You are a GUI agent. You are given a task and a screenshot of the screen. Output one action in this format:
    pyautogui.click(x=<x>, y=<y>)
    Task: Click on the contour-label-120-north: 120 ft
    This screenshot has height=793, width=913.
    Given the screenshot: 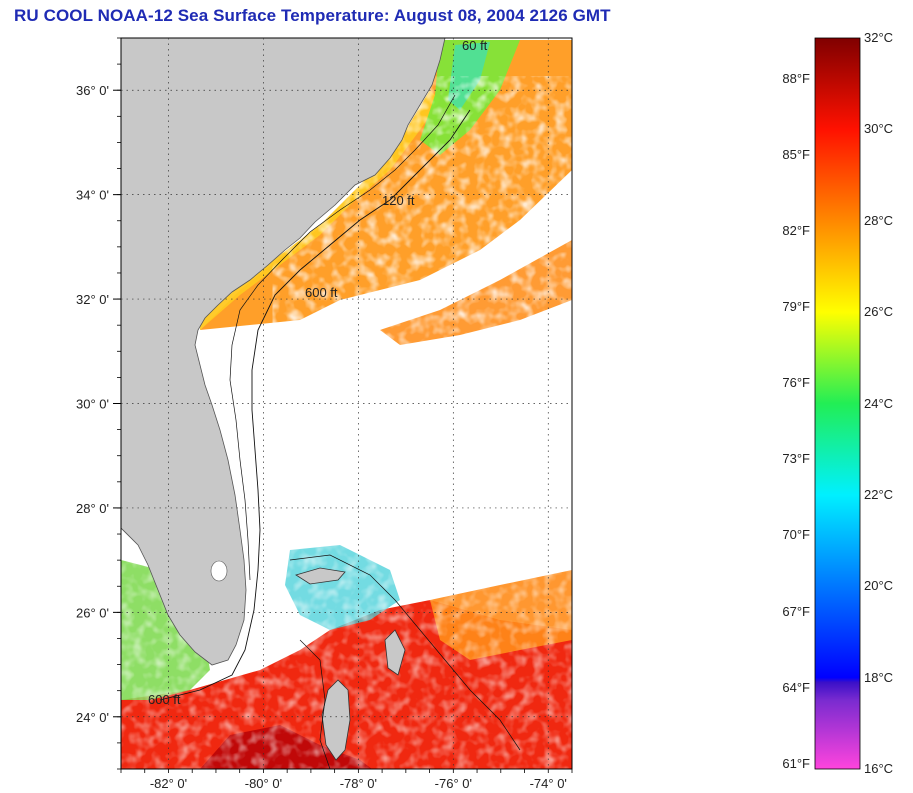 What is the action you would take?
    pyautogui.click(x=398, y=200)
    